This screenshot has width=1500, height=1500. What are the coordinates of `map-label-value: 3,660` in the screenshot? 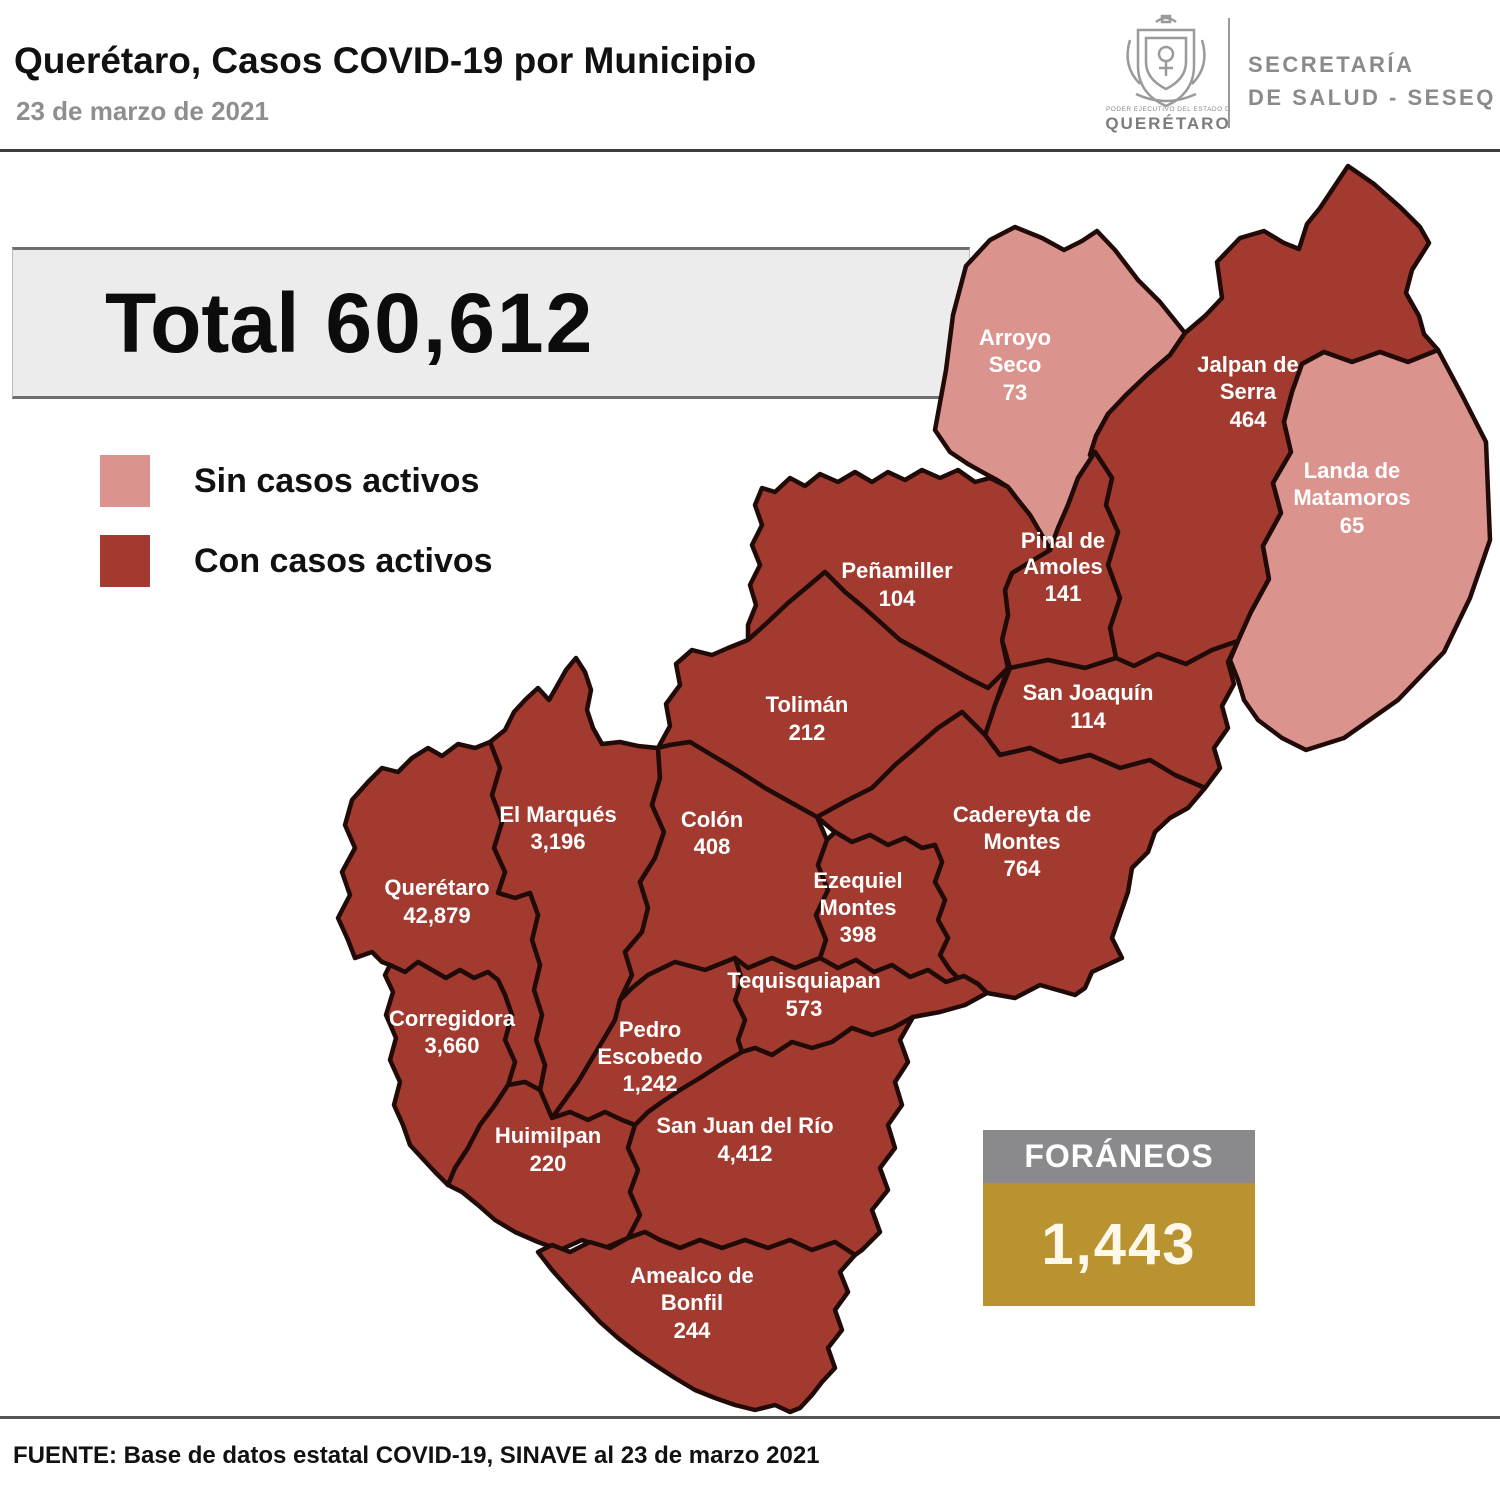 It's located at (451, 1045).